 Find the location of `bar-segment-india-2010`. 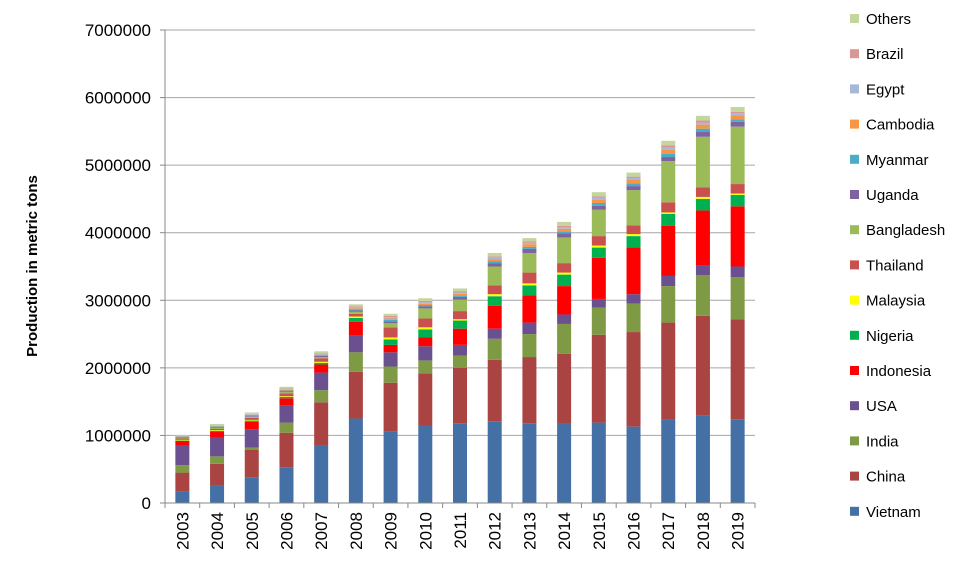

bar-segment-india-2010 is located at coordinates (425, 367).